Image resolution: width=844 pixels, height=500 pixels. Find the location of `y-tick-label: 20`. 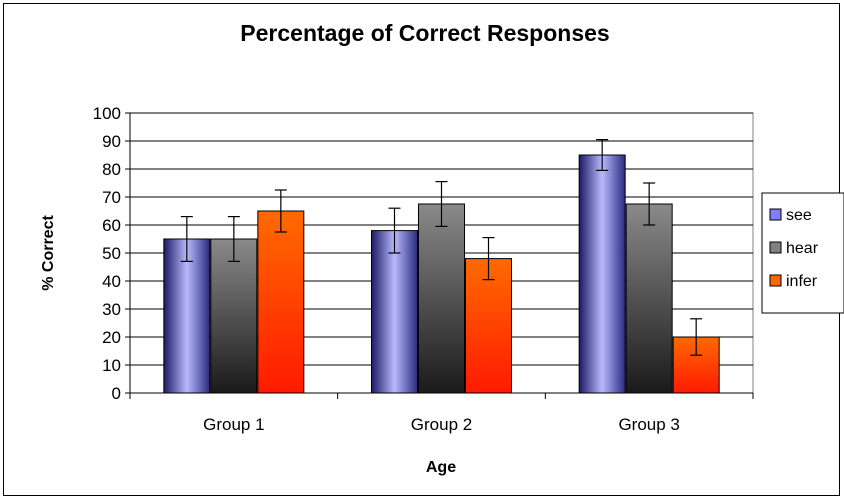

y-tick-label: 20 is located at coordinates (111, 337).